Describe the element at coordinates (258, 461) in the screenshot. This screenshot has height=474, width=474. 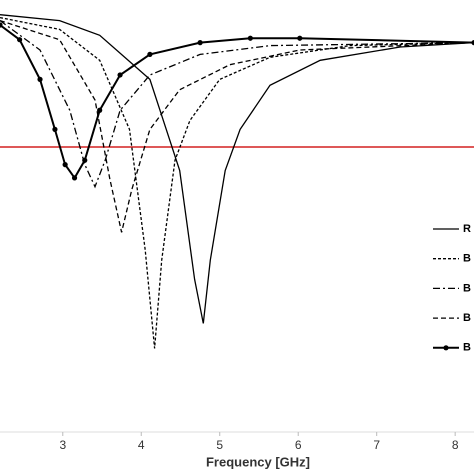
I see `x-axis-label: Frequency [GHz]` at that location.